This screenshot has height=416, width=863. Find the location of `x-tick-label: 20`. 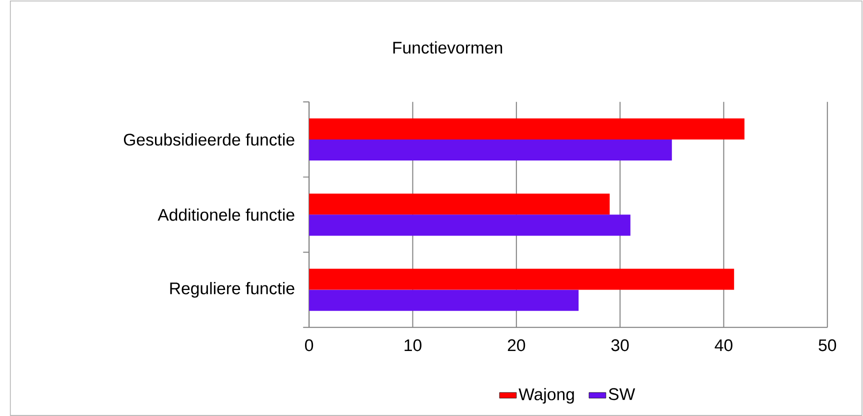

x-tick-label: 20 is located at coordinates (517, 345).